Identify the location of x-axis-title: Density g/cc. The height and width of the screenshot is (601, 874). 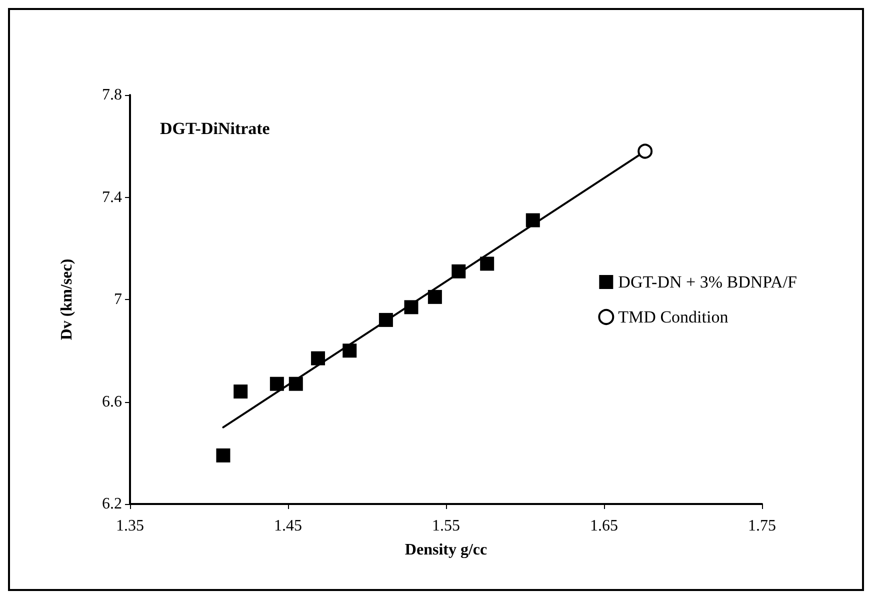
(446, 550).